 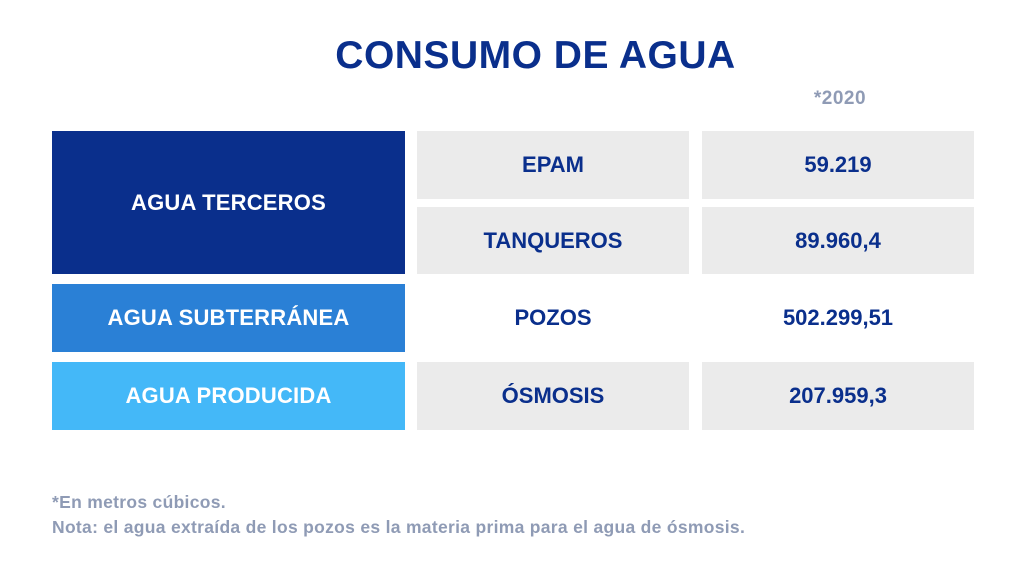 What do you see at coordinates (228, 202) in the screenshot?
I see `category-agua-terceros: AGUA TERCEROS` at bounding box center [228, 202].